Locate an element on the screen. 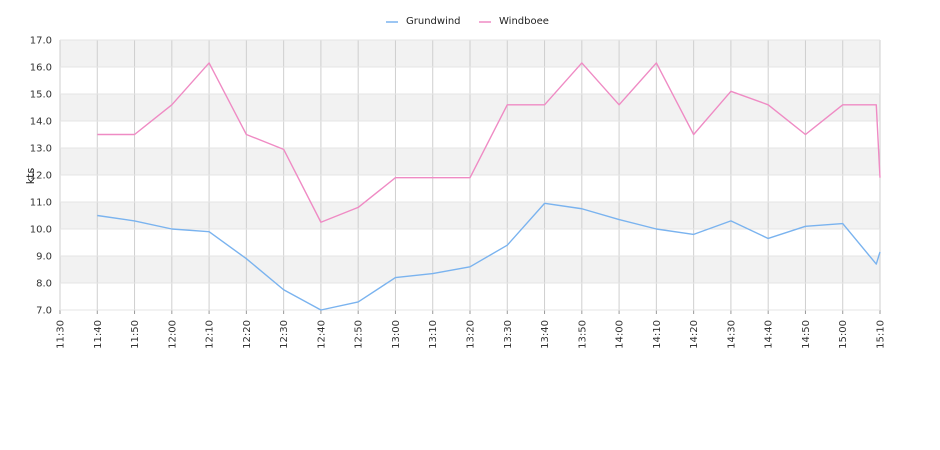 Image resolution: width=940 pixels, height=450 pixels. x-tick-label: 12:00 is located at coordinates (172, 334).